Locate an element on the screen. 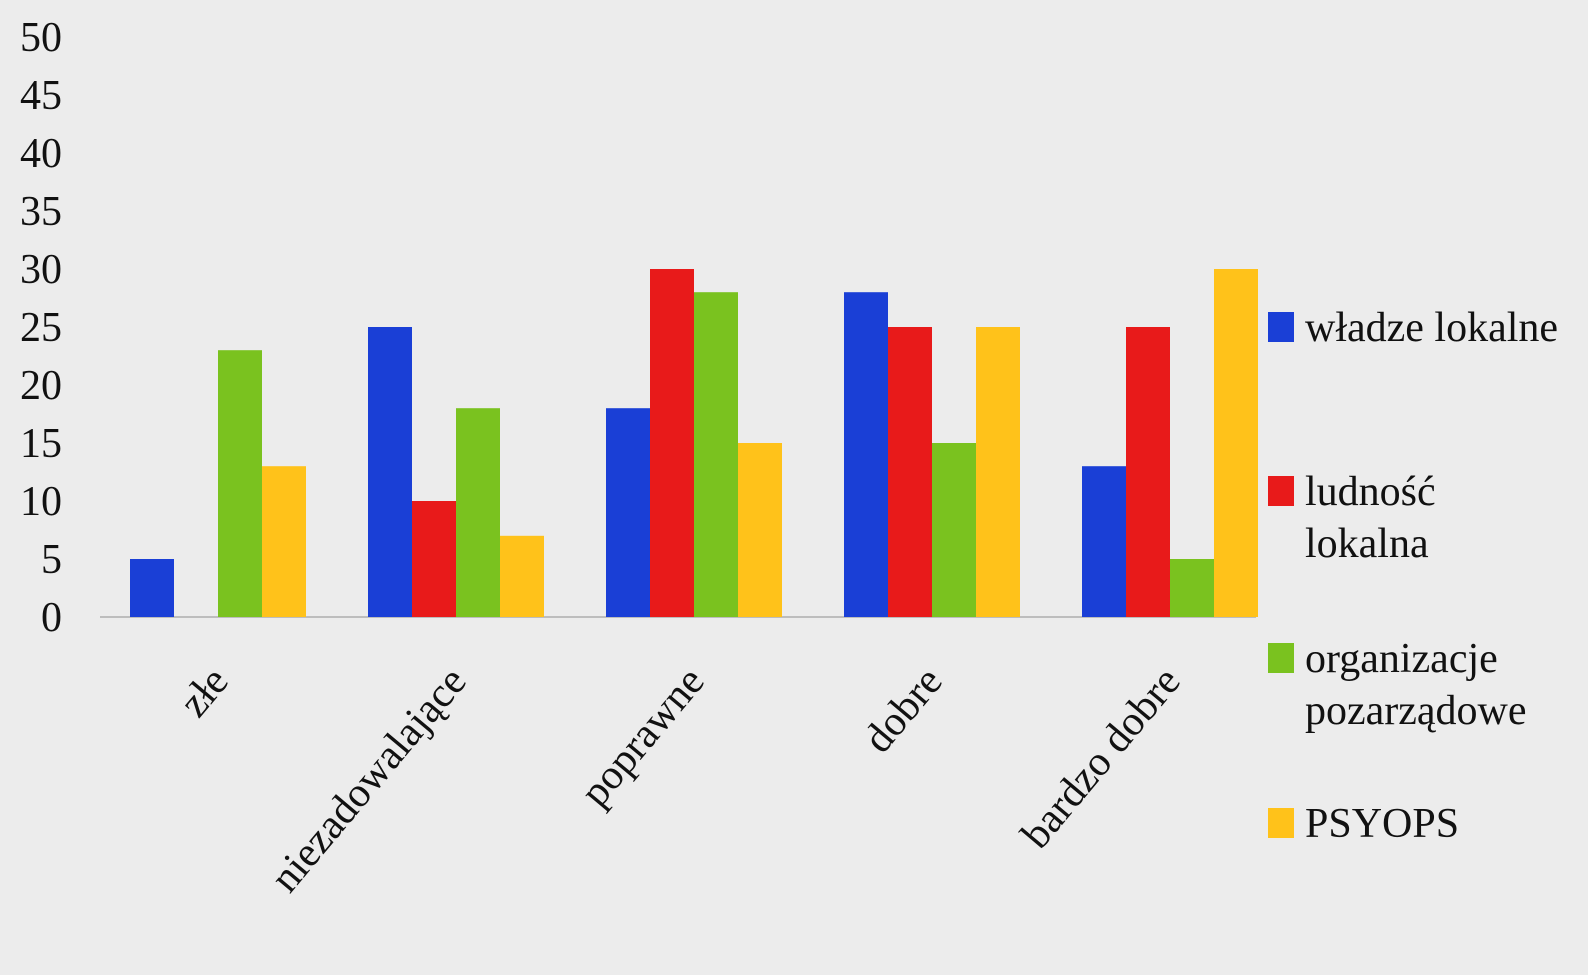 The image size is (1588, 975). legend-label-2: ludność lokalna is located at coordinates (1370, 518).